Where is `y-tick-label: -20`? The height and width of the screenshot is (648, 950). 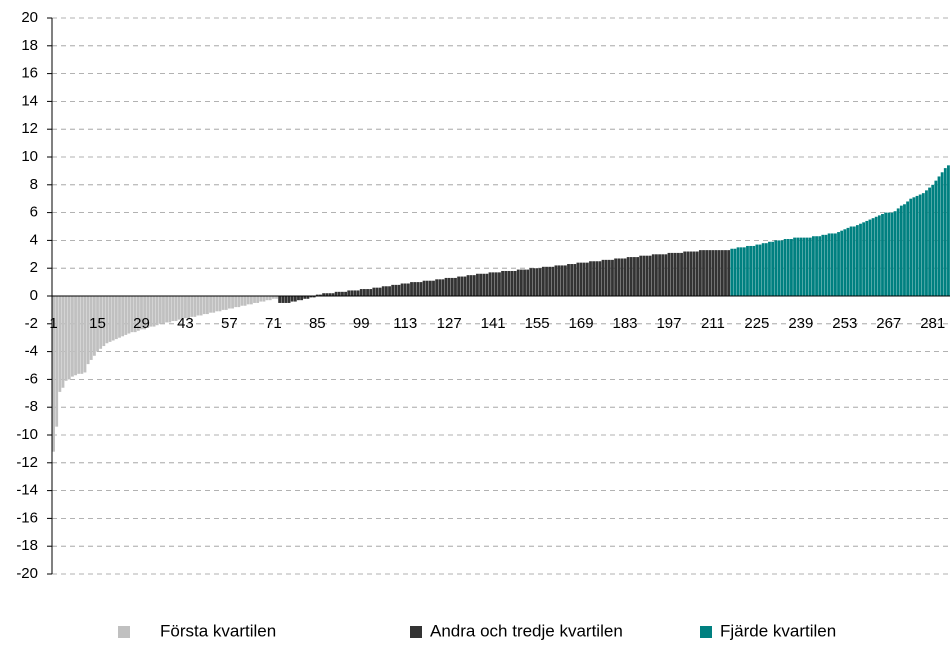
y-tick-label: -20 is located at coordinates (27, 573).